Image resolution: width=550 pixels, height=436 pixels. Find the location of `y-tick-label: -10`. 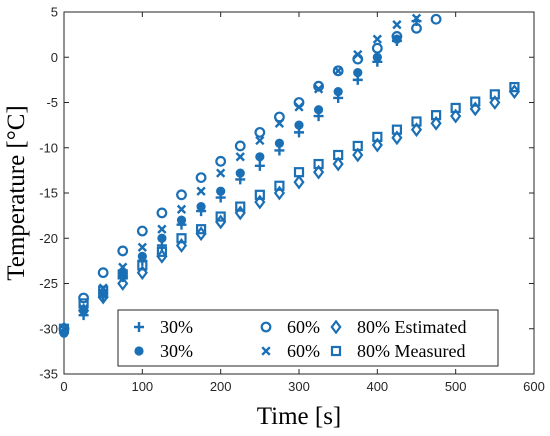

y-tick-label: -10 is located at coordinates (48, 147).